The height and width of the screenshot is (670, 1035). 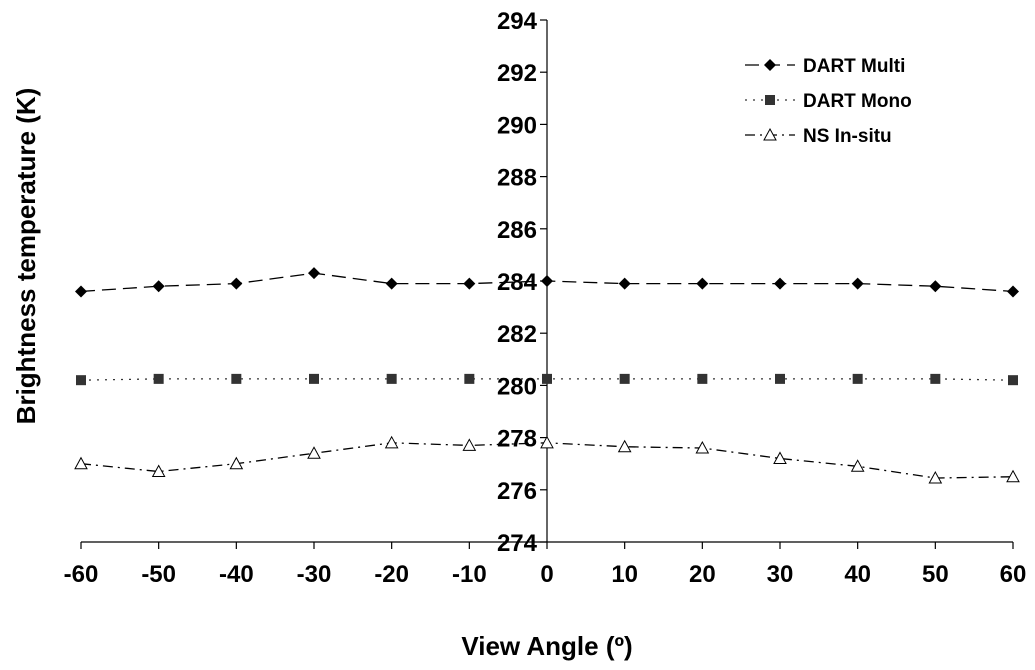 I want to click on legend: DART Multi DART Mono NS In-situ, so click(x=828, y=101).